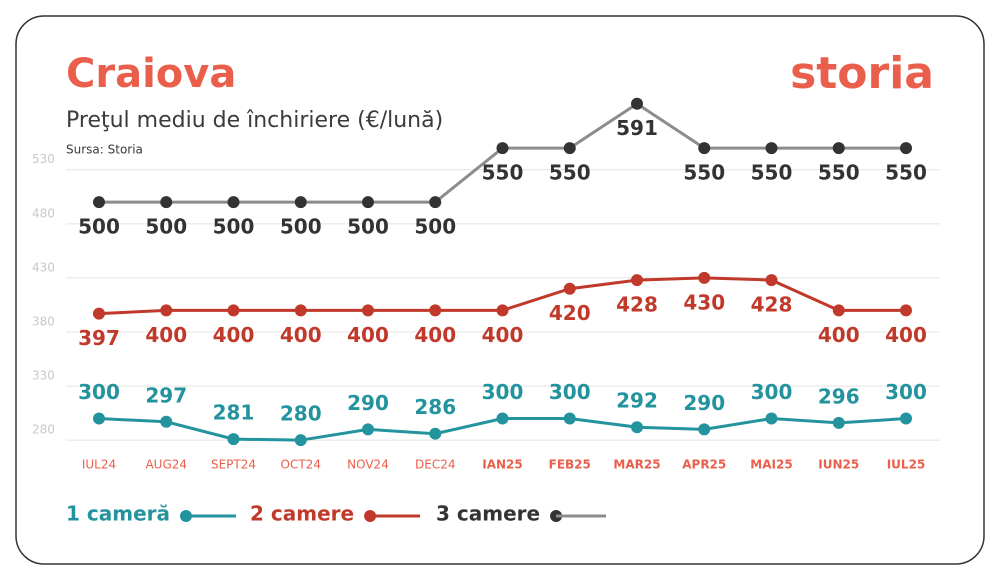 Image resolution: width=1000 pixels, height=583 pixels. Describe the element at coordinates (302, 514) in the screenshot. I see `legend-label: 2 camere` at that location.